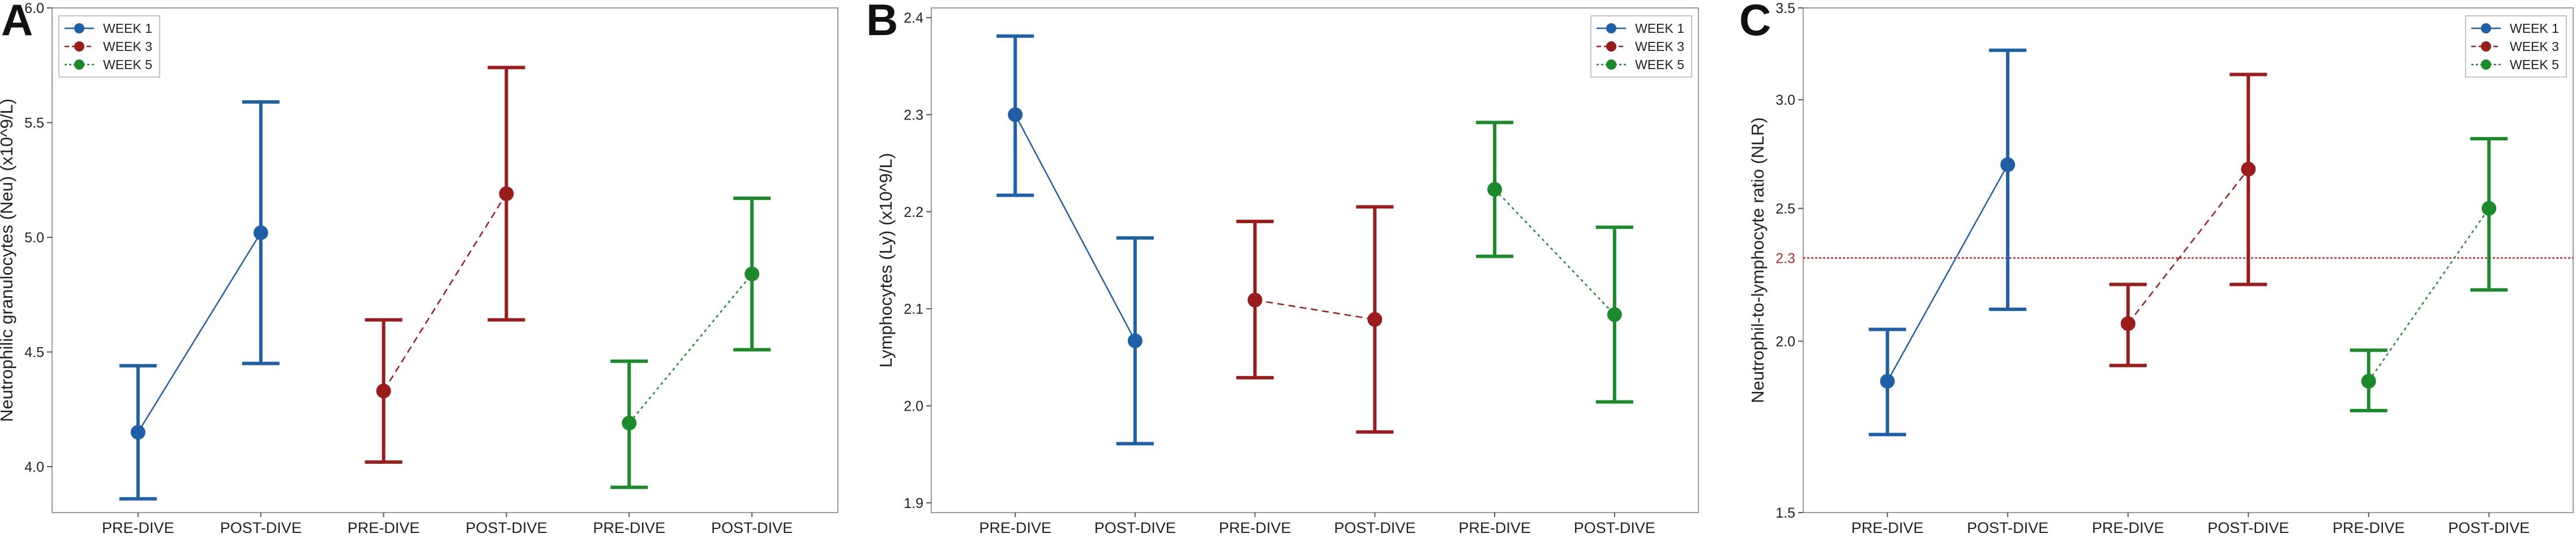 Image resolution: width=2576 pixels, height=542 pixels. What do you see at coordinates (1785, 8) in the screenshot?
I see `y-tick-label: 3.5` at bounding box center [1785, 8].